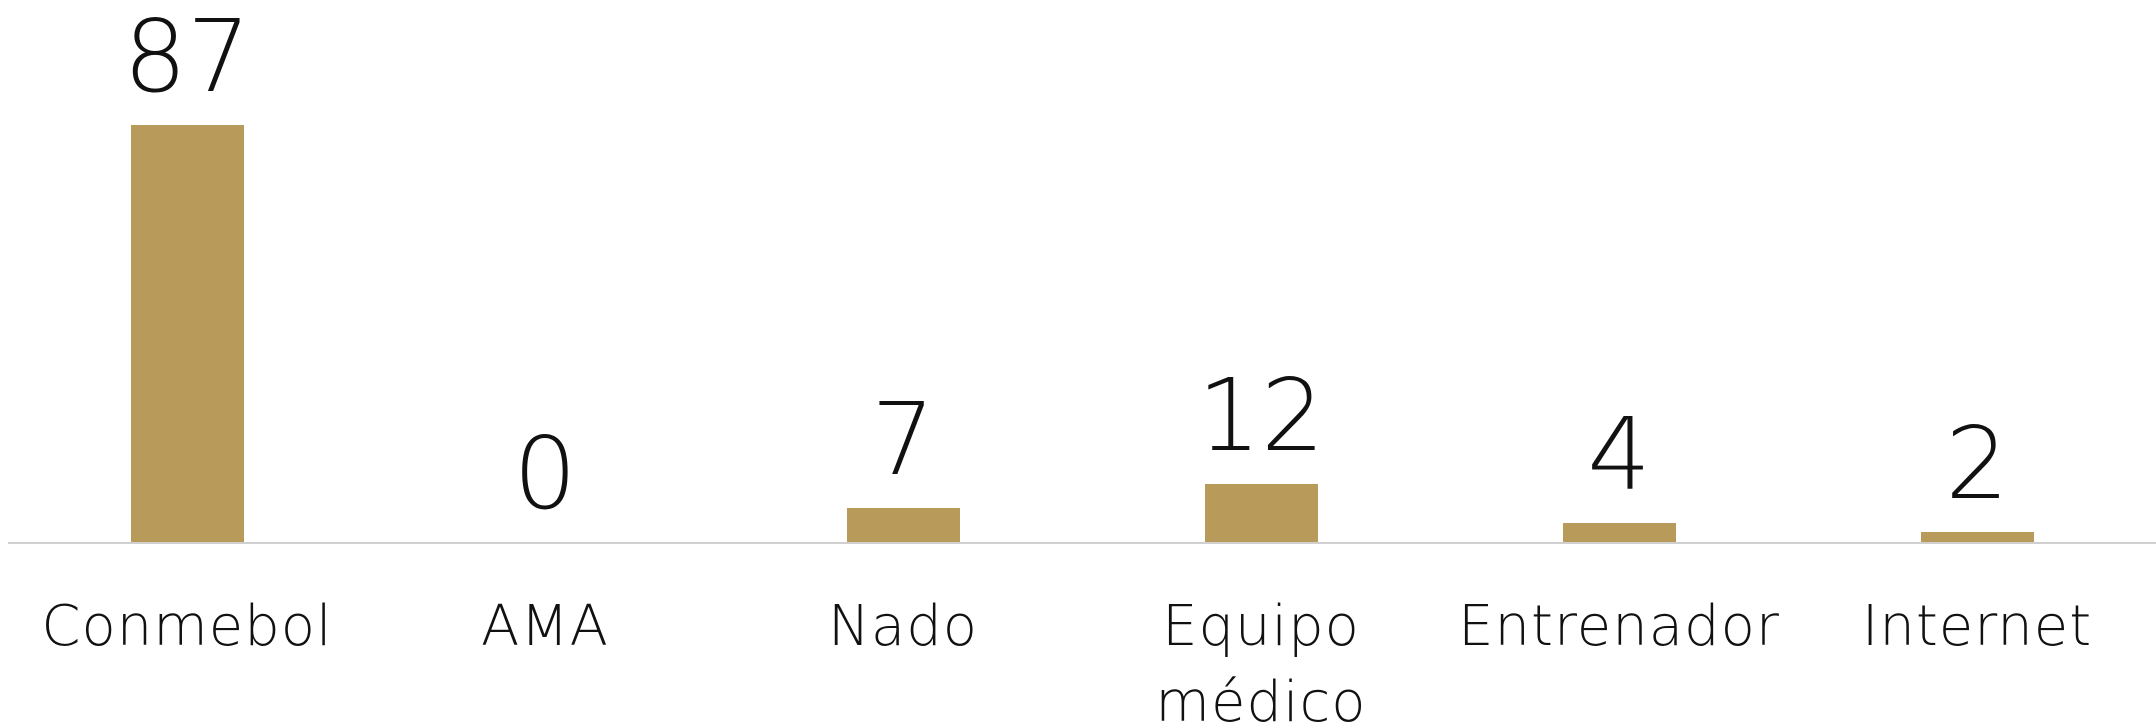 Image resolution: width=2156 pixels, height=728 pixels. What do you see at coordinates (1261, 416) in the screenshot?
I see `value-label: 12` at bounding box center [1261, 416].